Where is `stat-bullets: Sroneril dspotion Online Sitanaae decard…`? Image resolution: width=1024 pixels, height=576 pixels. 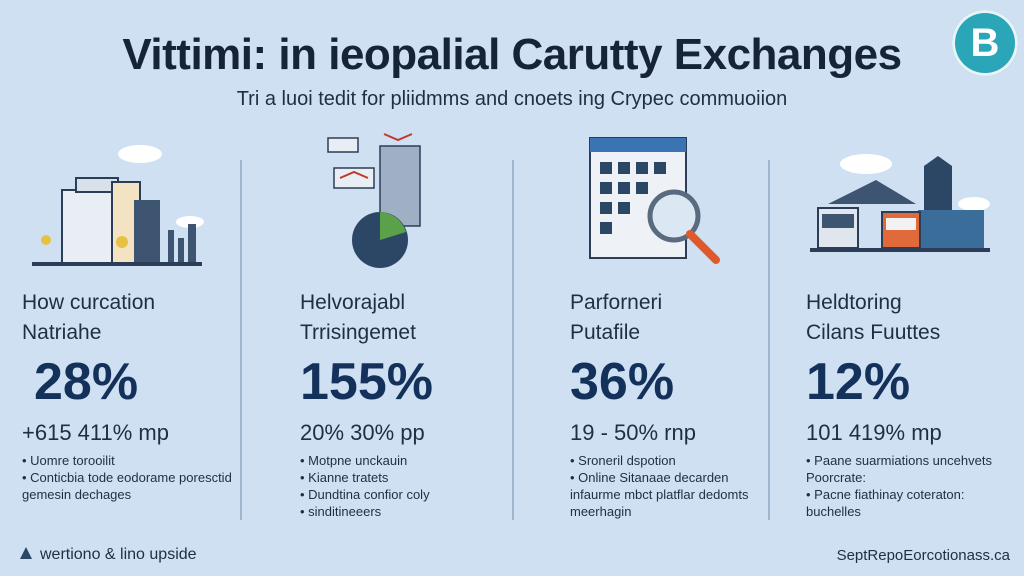 stat-bullets: Sroneril dspotion Online Sitanaae decard… is located at coordinates (670, 486).